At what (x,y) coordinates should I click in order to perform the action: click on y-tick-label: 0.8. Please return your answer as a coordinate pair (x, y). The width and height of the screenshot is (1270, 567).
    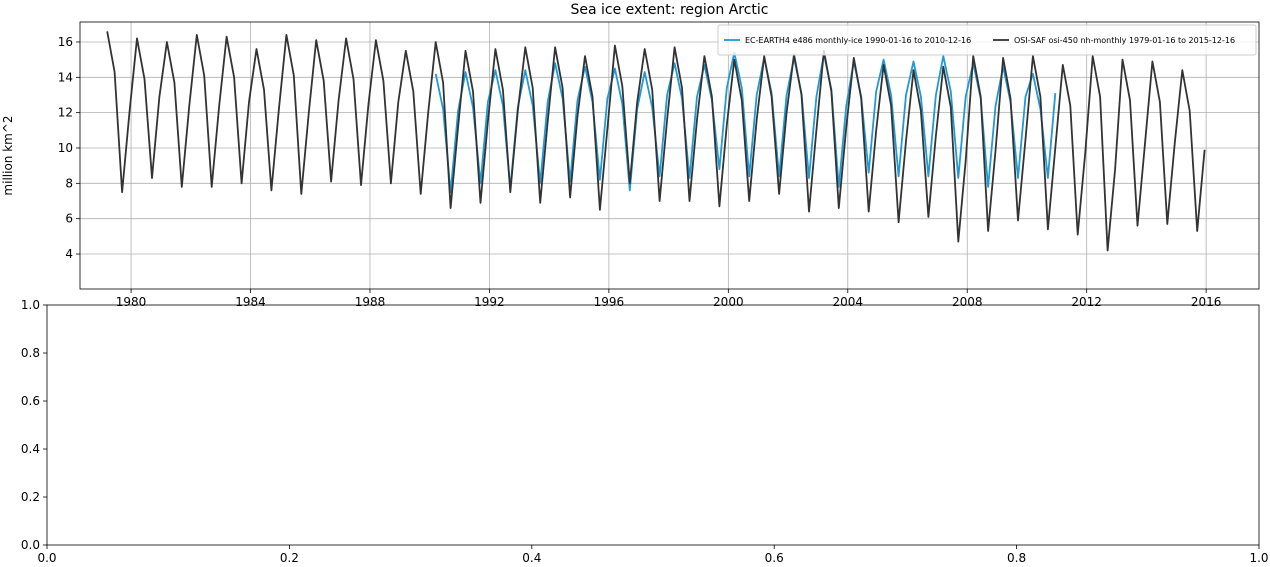
    Looking at the image, I should click on (30, 353).